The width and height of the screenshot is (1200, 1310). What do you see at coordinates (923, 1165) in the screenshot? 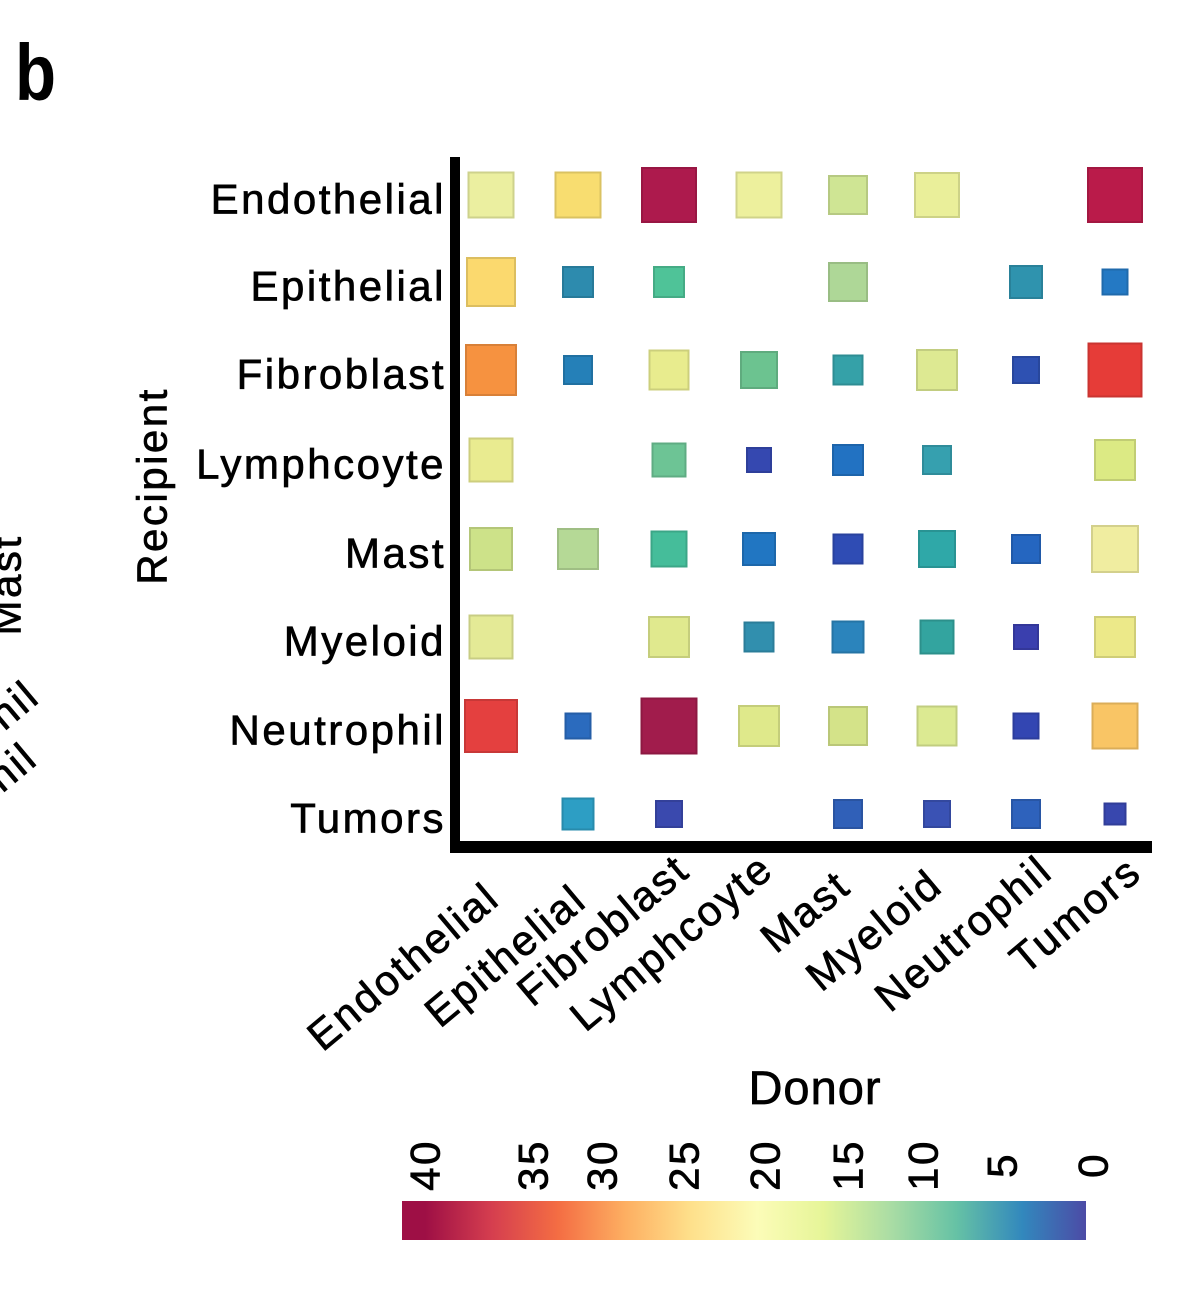
I see `svg-text: 10` at bounding box center [923, 1165].